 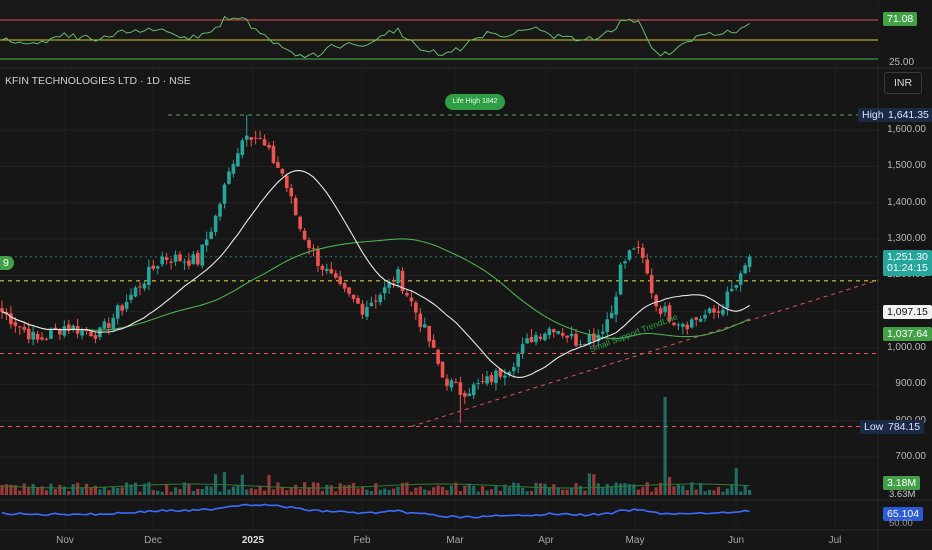 What do you see at coordinates (475, 102) in the screenshot?
I see `life-high-annotation: Life High 1842` at bounding box center [475, 102].